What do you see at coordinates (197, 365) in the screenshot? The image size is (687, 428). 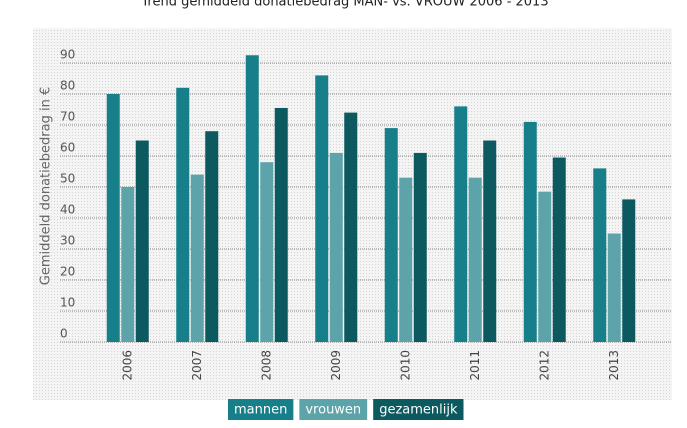 I see `x-tick-label: 2007` at bounding box center [197, 365].